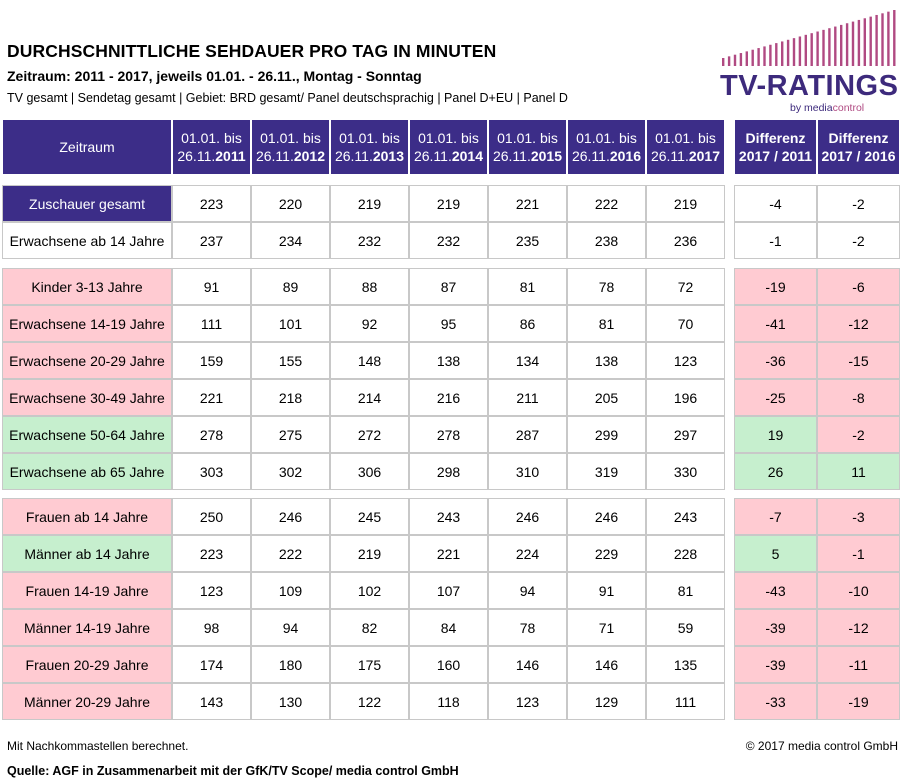 The width and height of the screenshot is (904, 779). I want to click on diff-cell: -12, so click(858, 627).